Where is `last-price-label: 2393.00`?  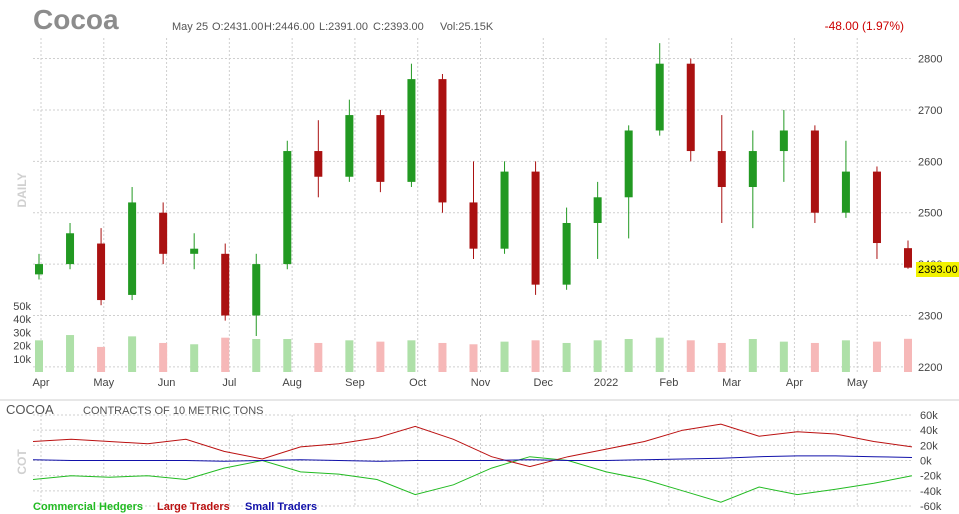 last-price-label: 2393.00 is located at coordinates (938, 270).